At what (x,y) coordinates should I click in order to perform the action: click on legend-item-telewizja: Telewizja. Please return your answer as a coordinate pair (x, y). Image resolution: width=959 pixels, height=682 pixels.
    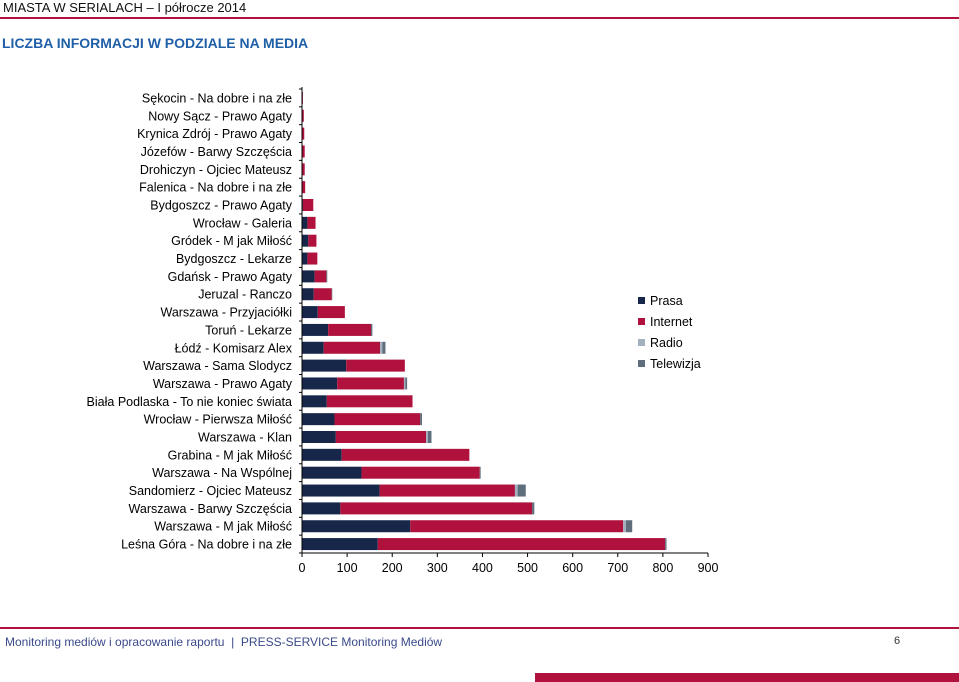
    Looking at the image, I should click on (669, 363).